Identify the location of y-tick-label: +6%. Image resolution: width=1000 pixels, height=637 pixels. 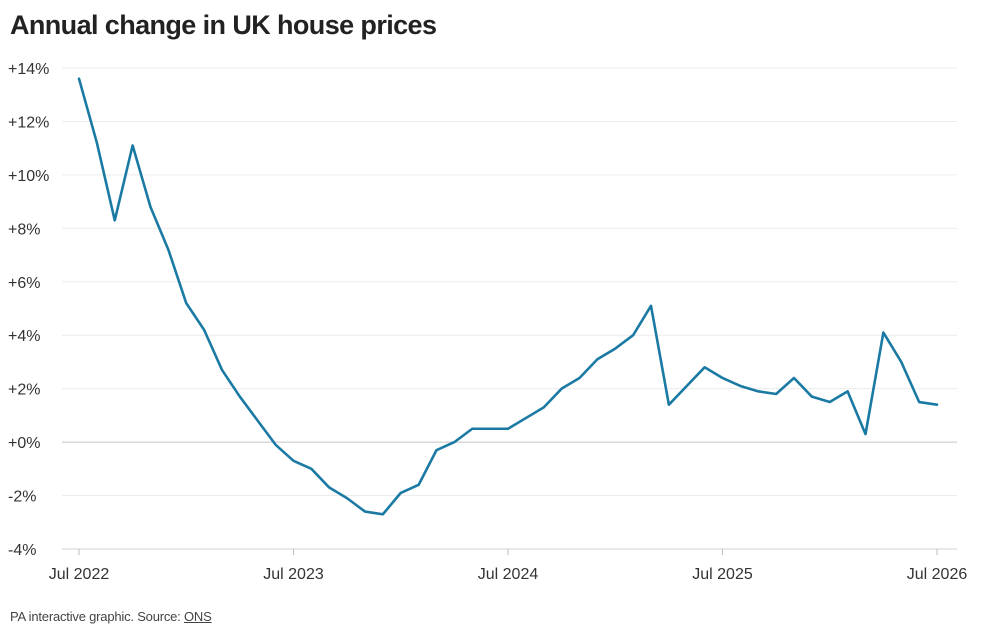
(24, 283).